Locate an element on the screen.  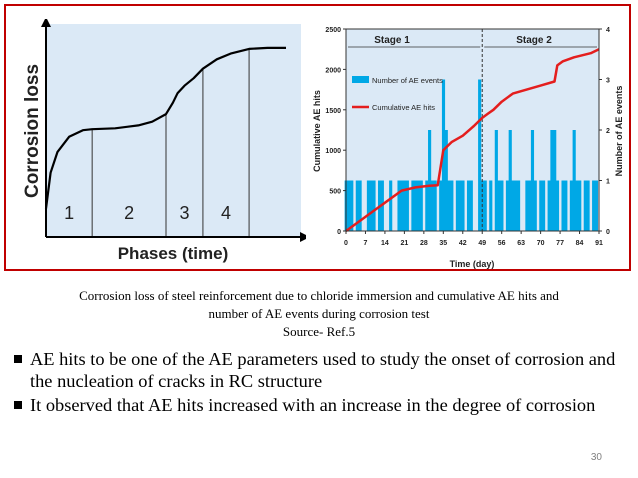
y2-tick-label: 2 is located at coordinates (608, 131).